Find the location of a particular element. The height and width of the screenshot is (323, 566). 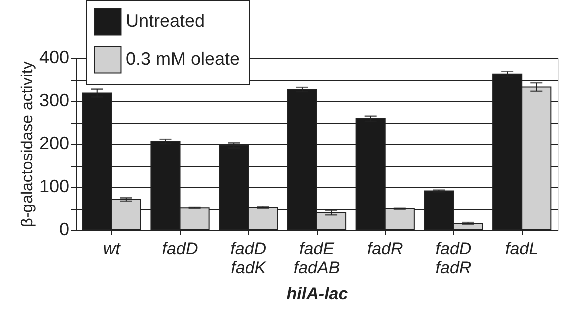

x-tick-label: wt is located at coordinates (112, 249).